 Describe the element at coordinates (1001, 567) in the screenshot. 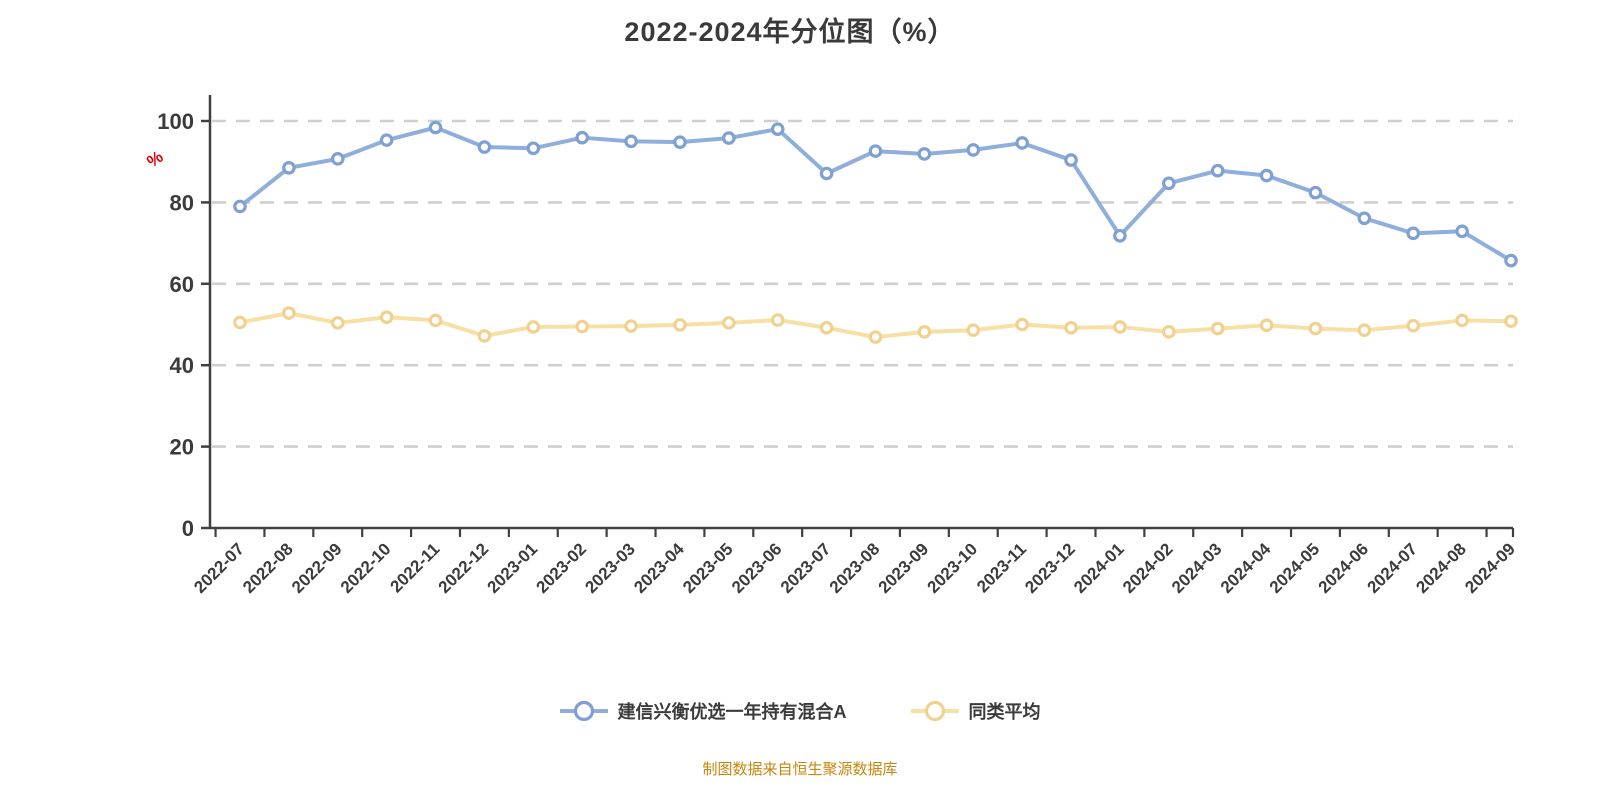

I see `x-tick-label: 2023-11` at that location.